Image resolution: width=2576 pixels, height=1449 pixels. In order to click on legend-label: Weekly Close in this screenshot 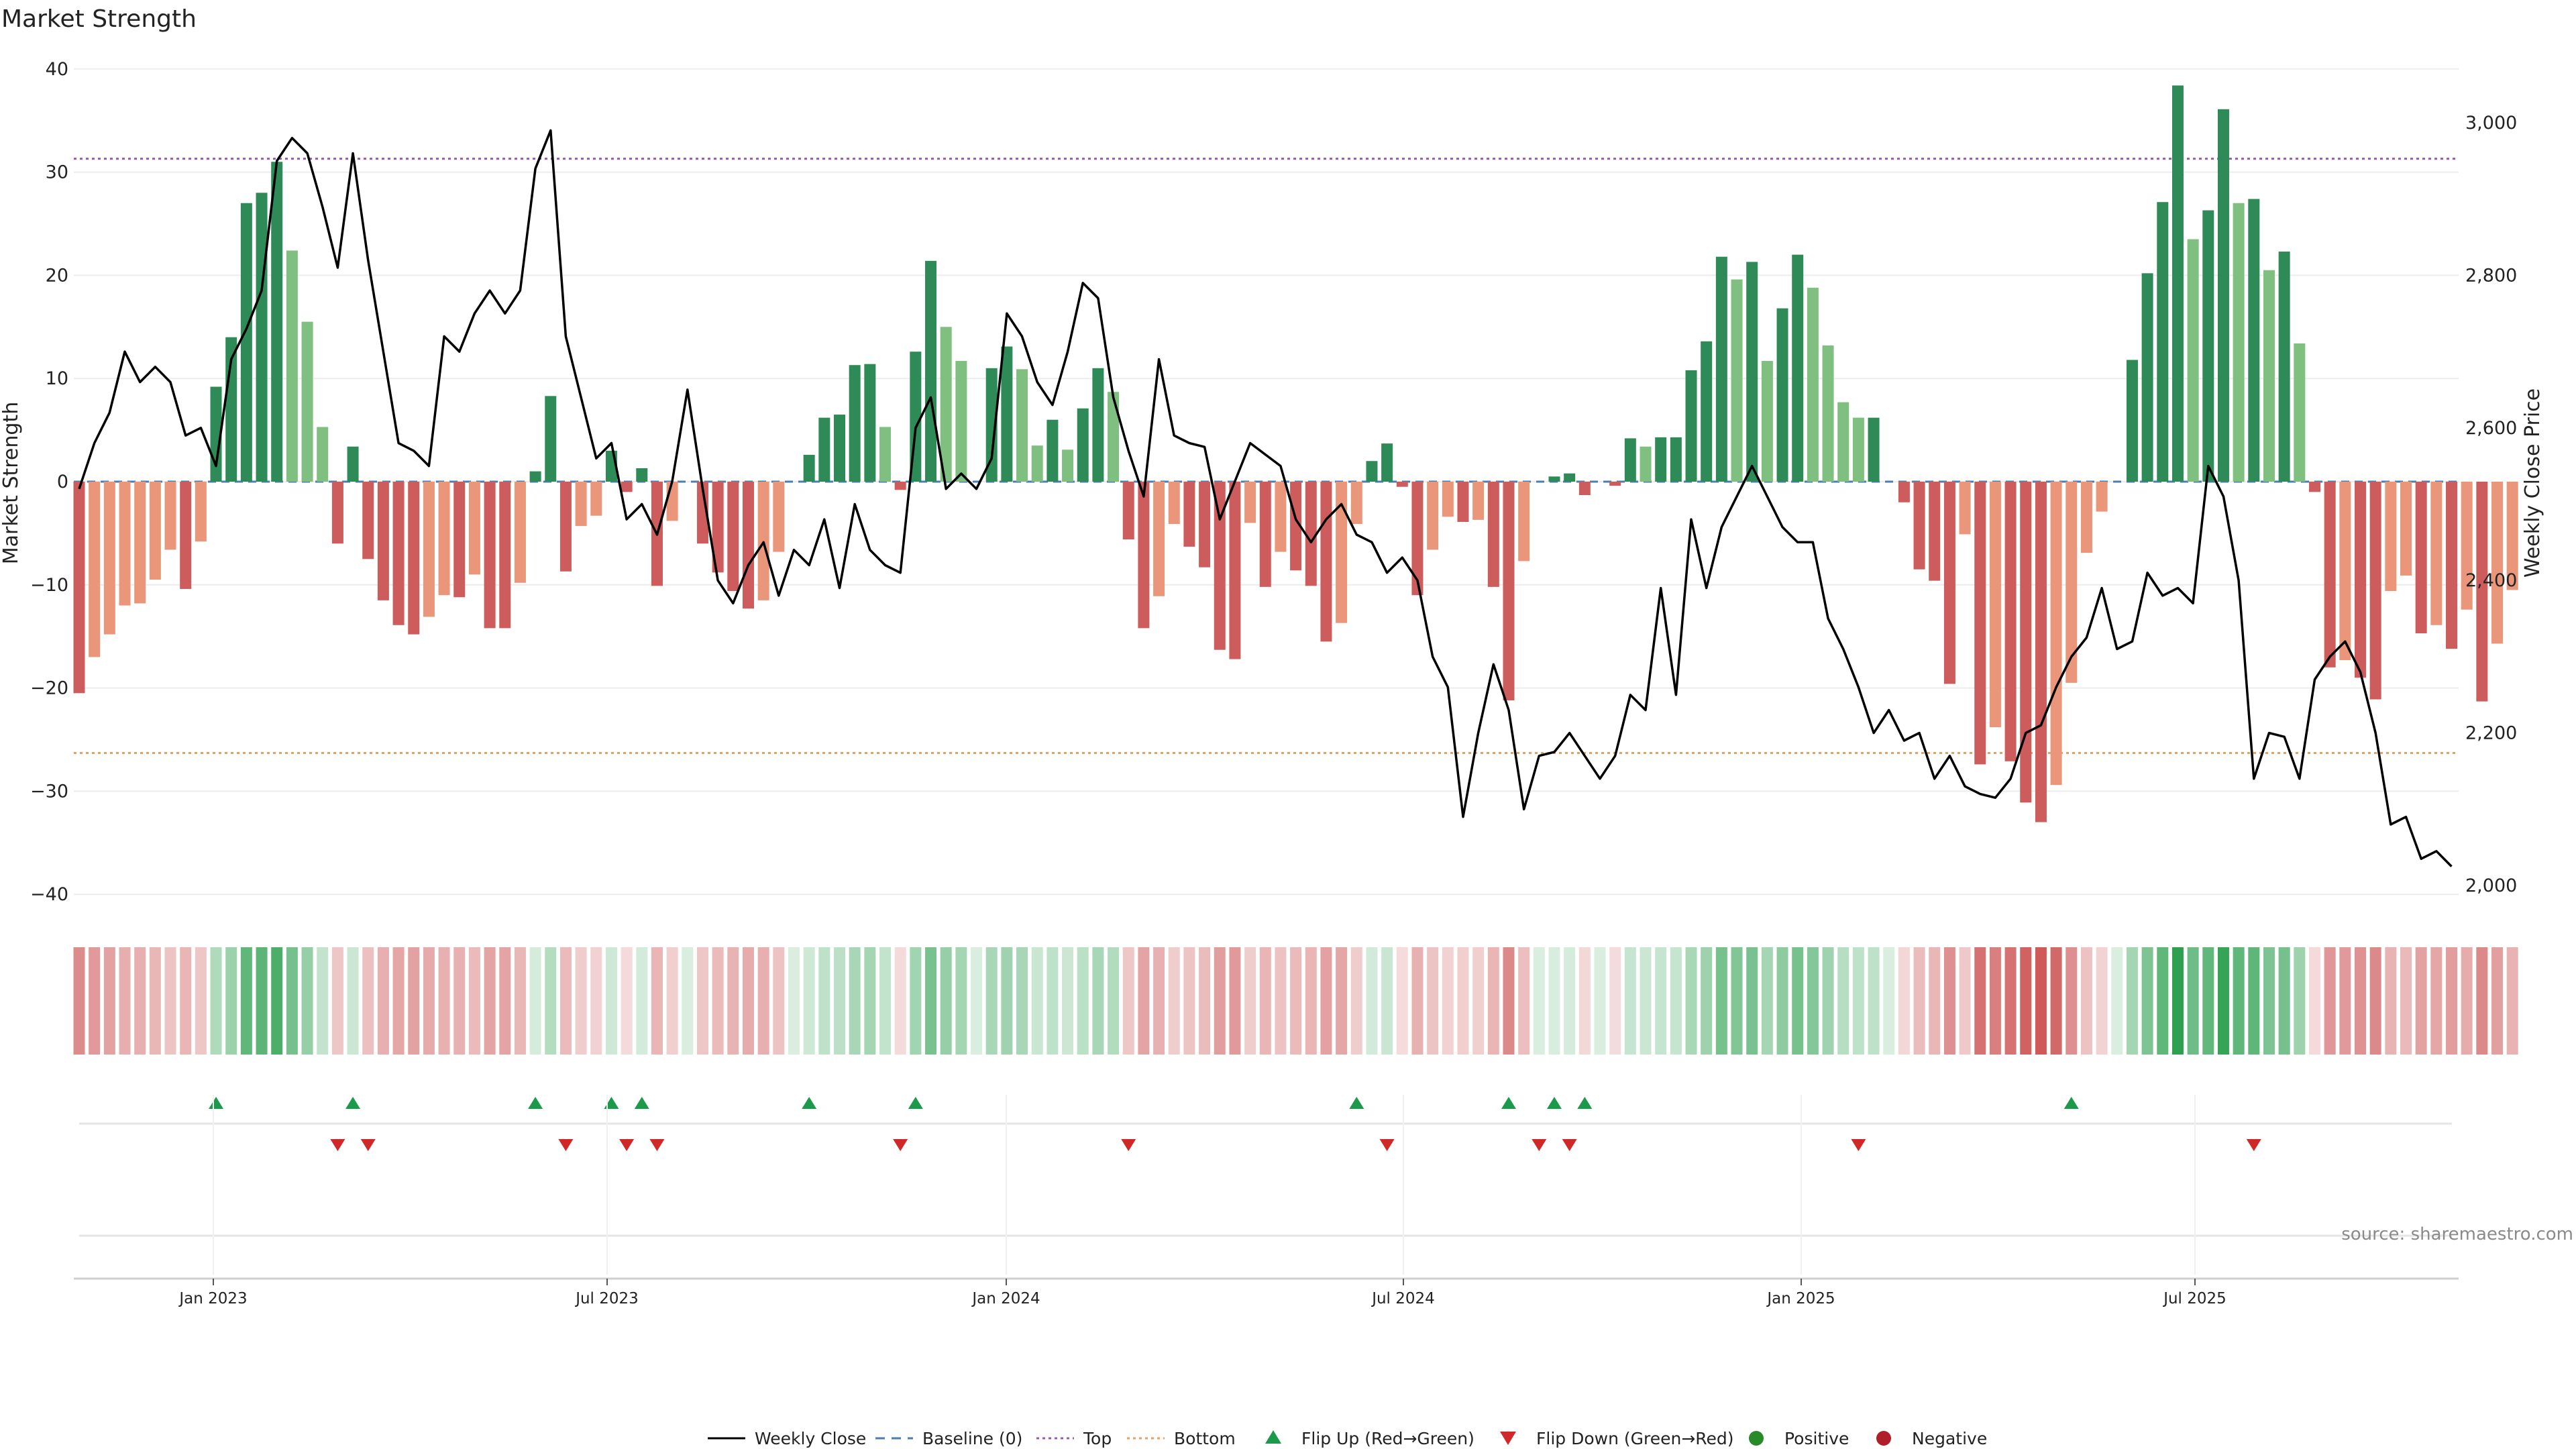, I will do `click(810, 1438)`.